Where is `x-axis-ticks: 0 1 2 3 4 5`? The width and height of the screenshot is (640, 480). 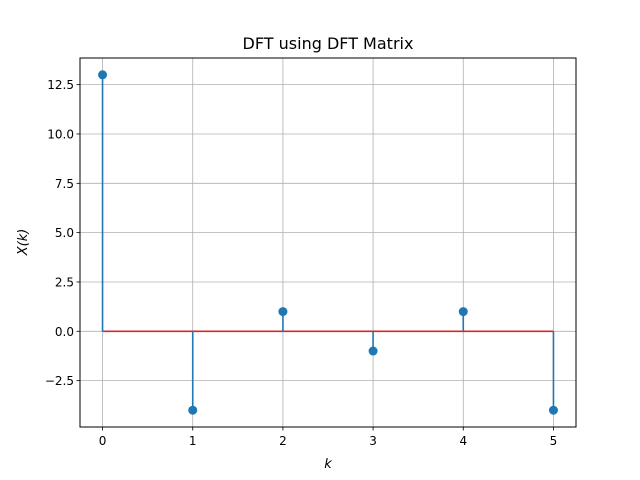 x-axis-ticks: 0 1 2 3 4 5 is located at coordinates (328, 437).